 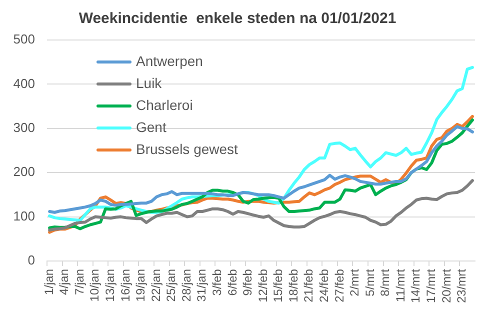 What do you see at coordinates (278, 285) in the screenshot?
I see `x-tick-label: 15/feb` at bounding box center [278, 285].